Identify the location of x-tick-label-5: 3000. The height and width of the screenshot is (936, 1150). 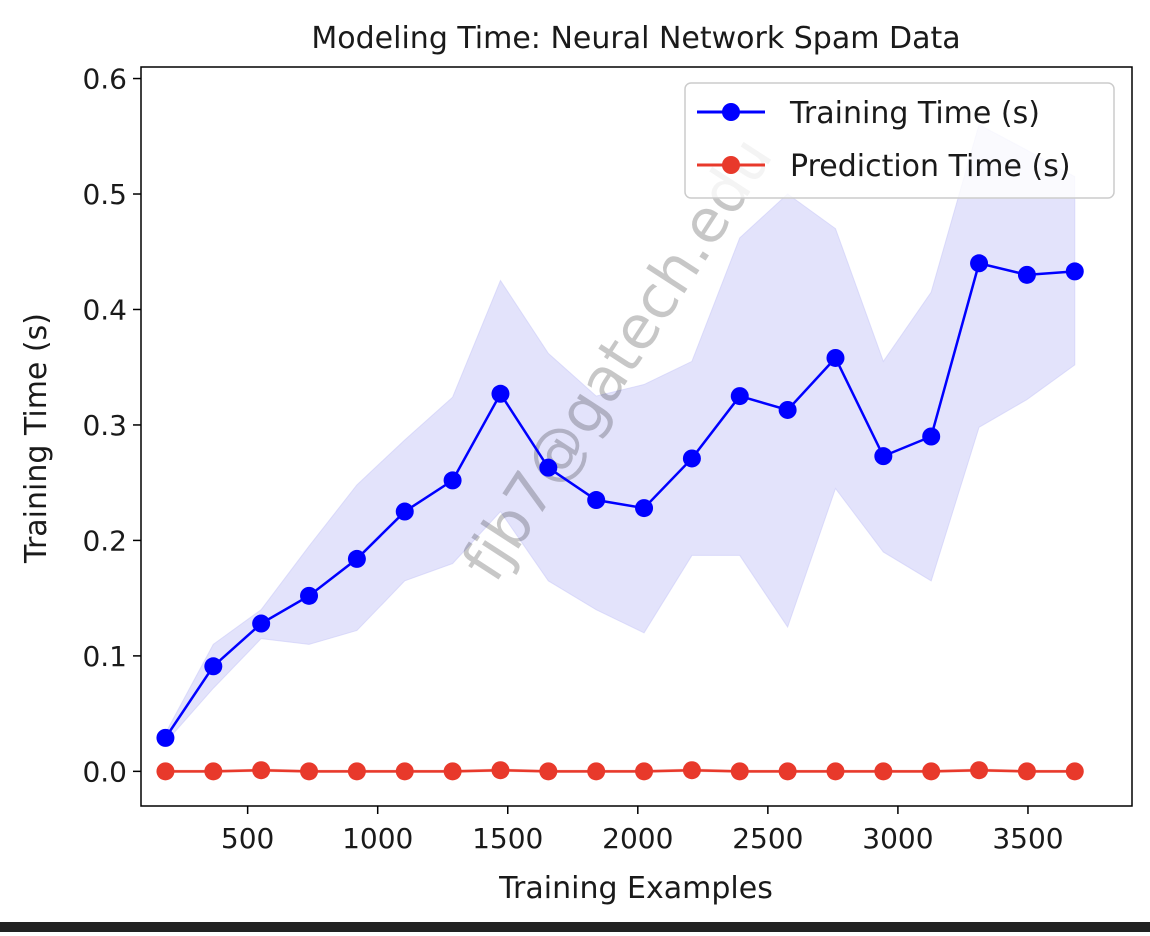
(897, 838).